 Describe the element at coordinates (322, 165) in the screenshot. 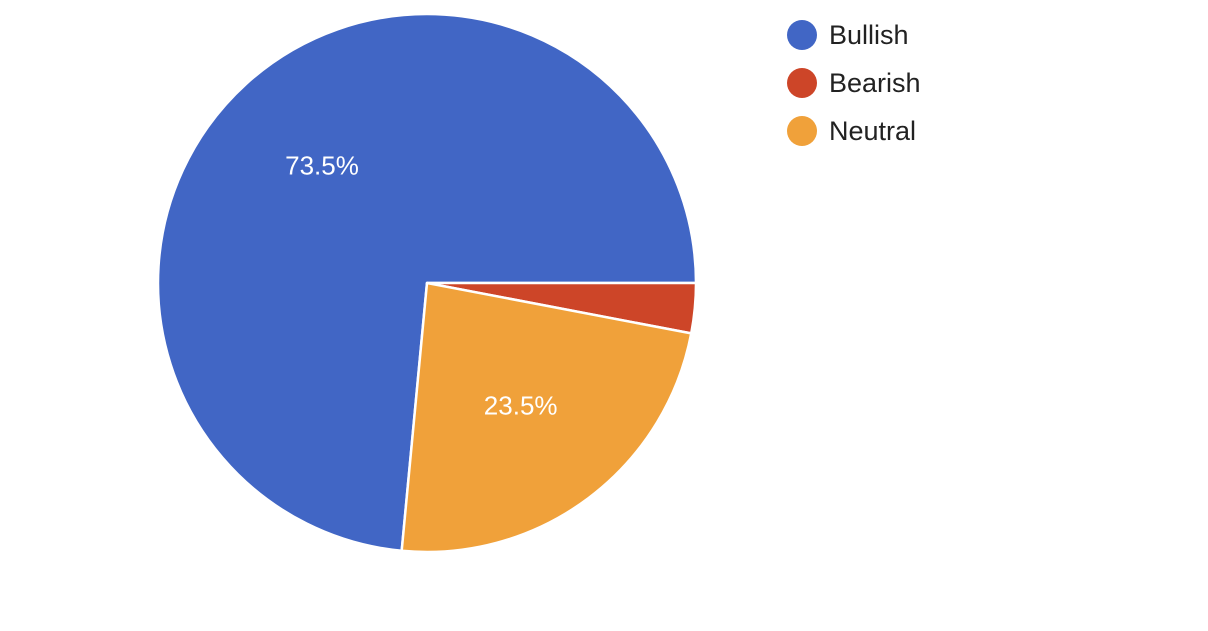

I see `slice-label-bullish: 73.5%` at that location.